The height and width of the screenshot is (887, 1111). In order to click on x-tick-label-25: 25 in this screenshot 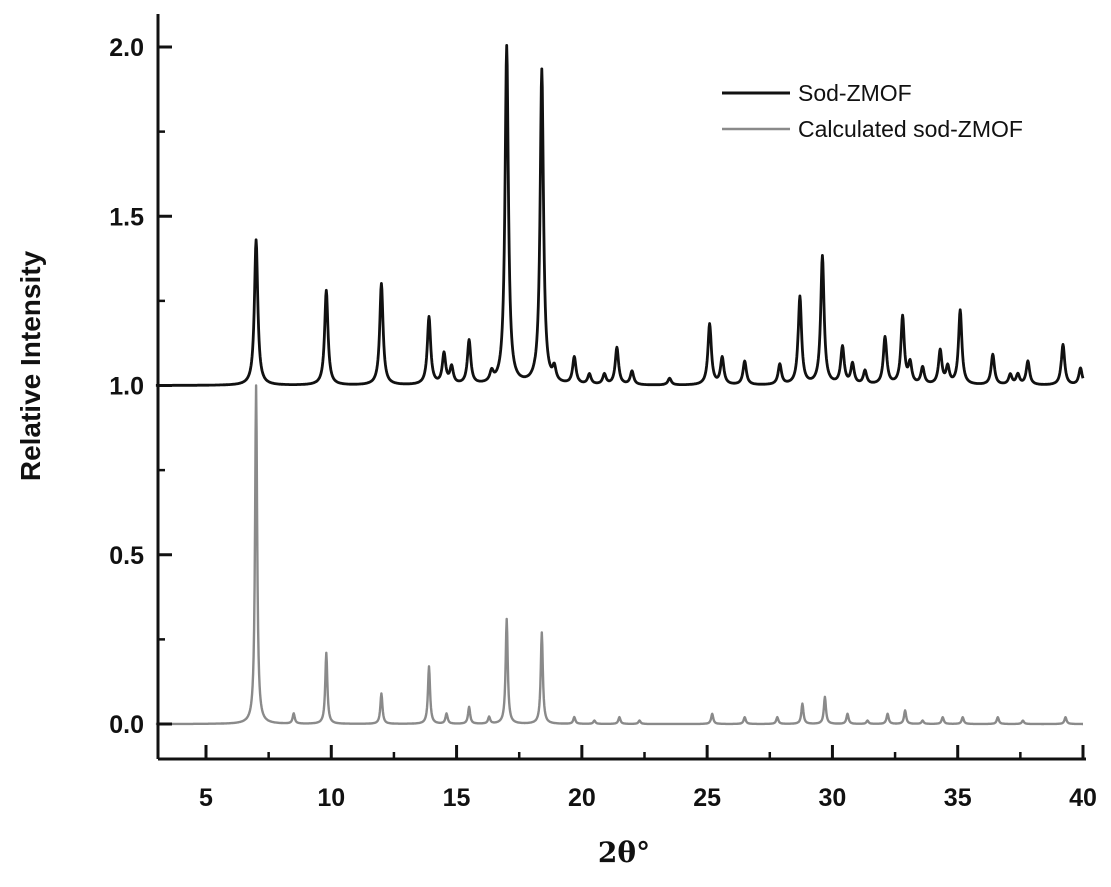, I will do `click(707, 798)`.